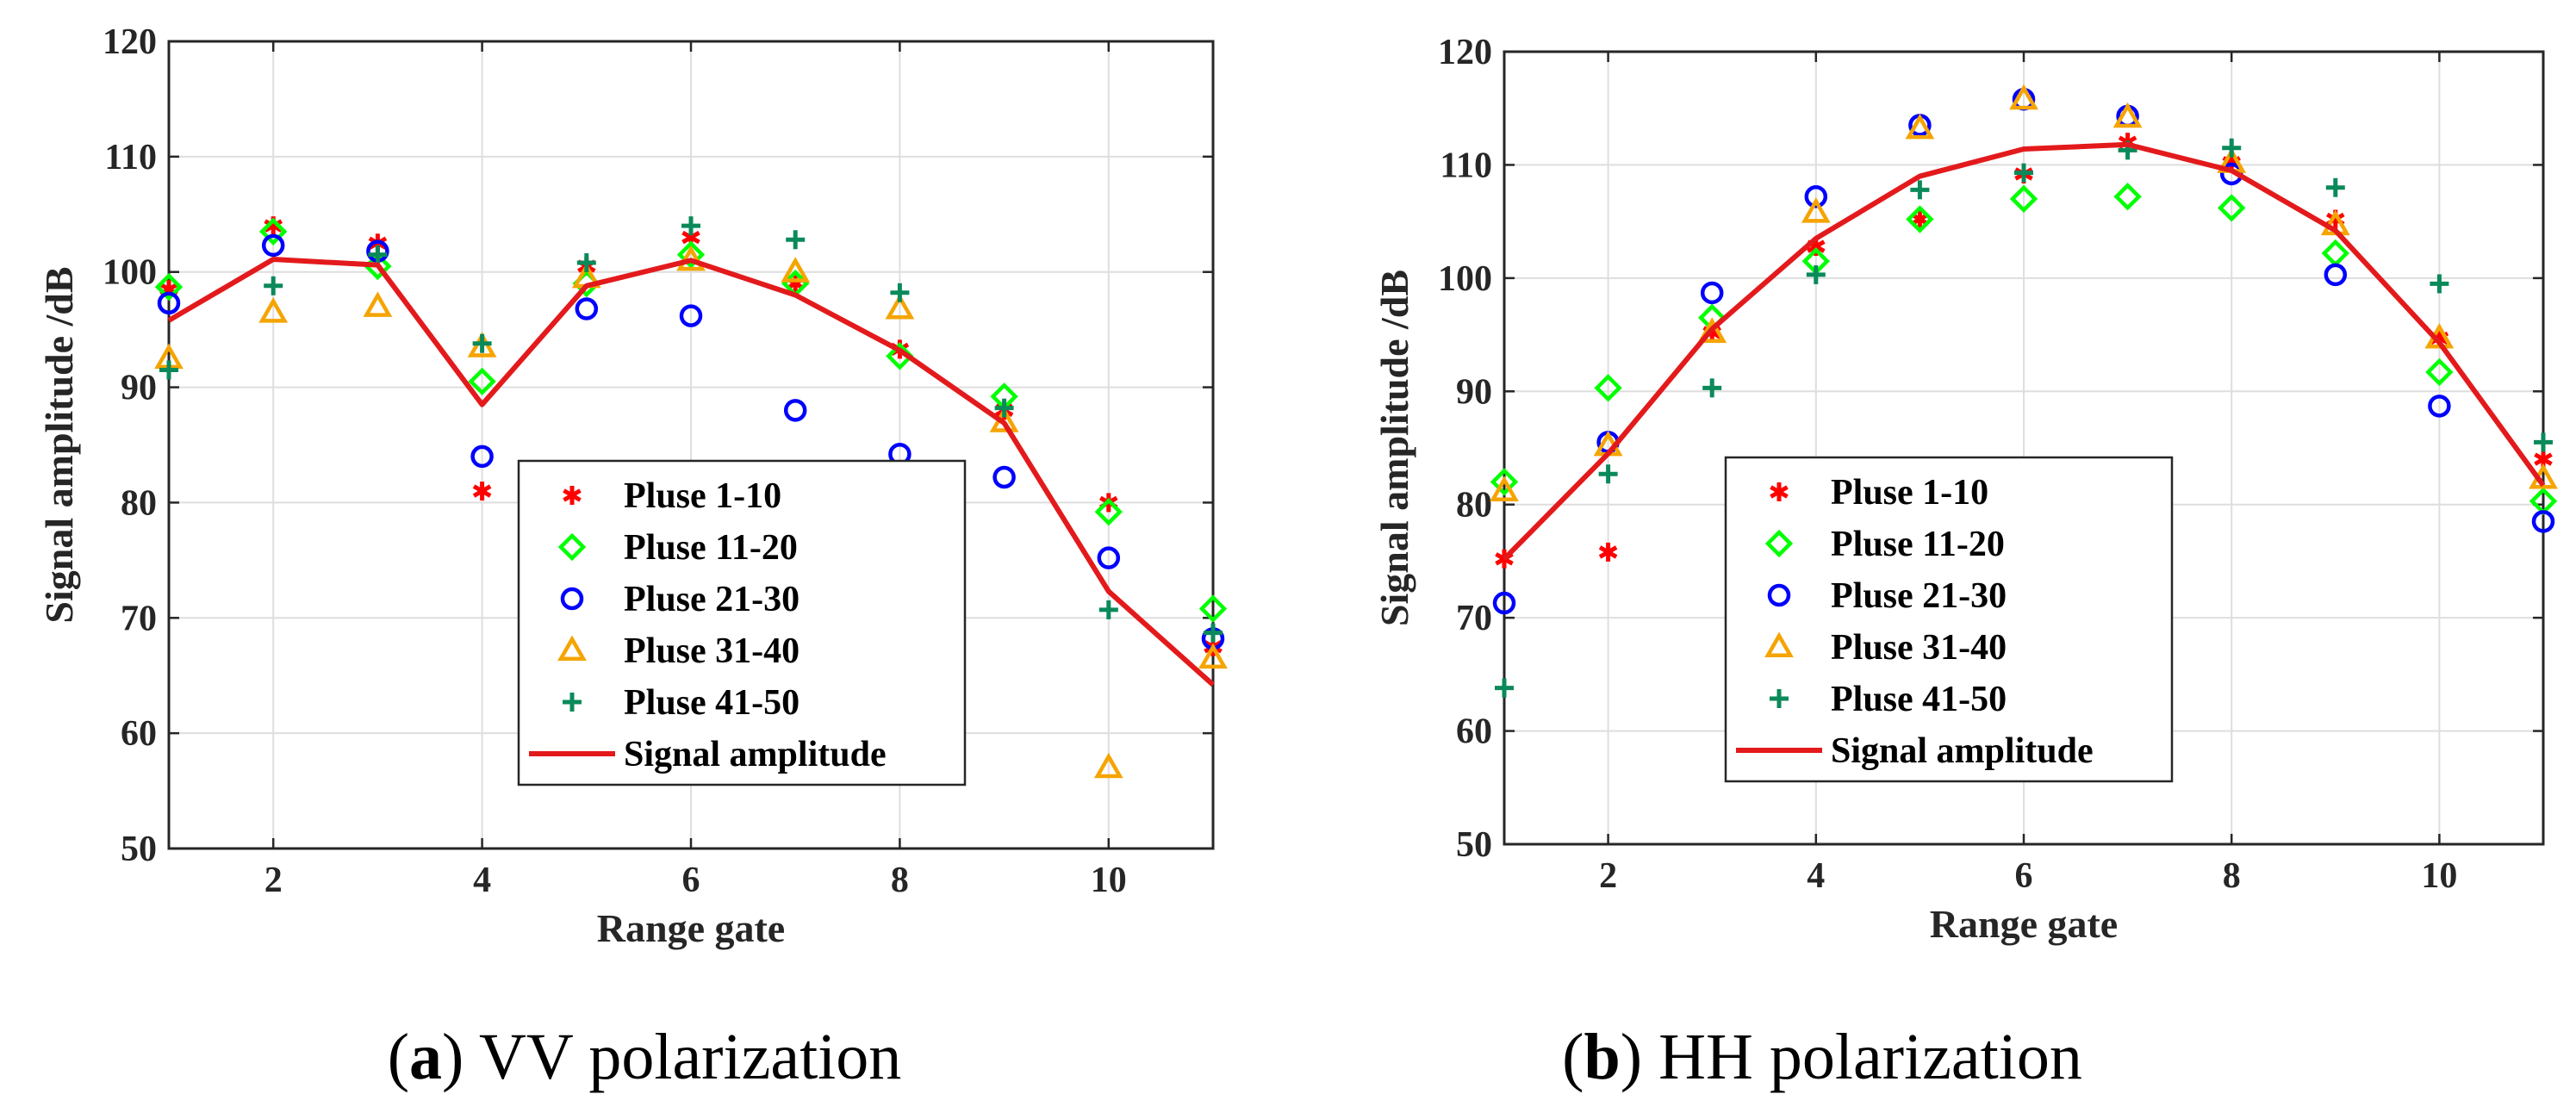  I want to click on legend-box, so click(742, 622).